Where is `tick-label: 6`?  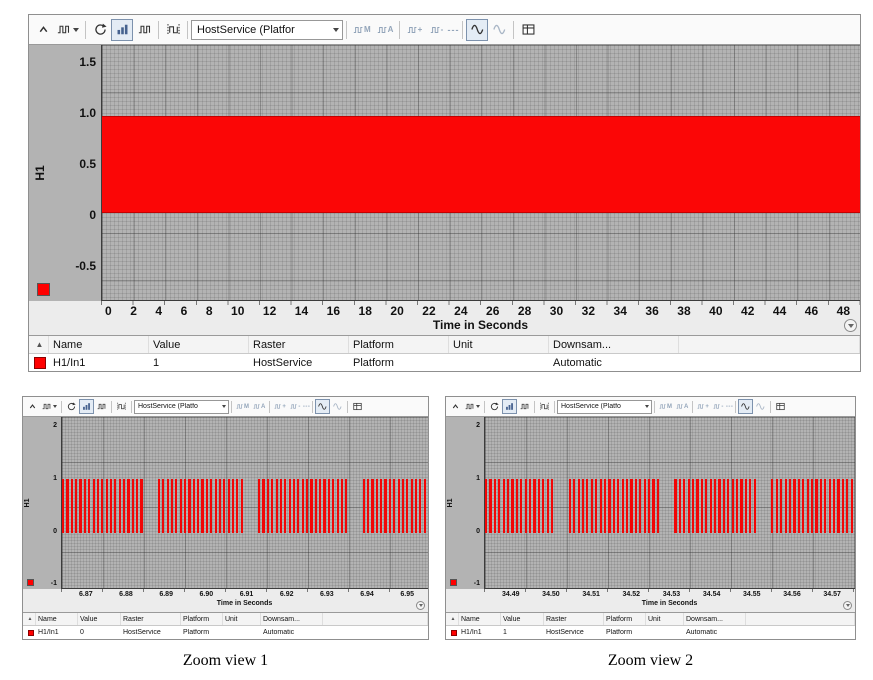 tick-label: 6 is located at coordinates (184, 311).